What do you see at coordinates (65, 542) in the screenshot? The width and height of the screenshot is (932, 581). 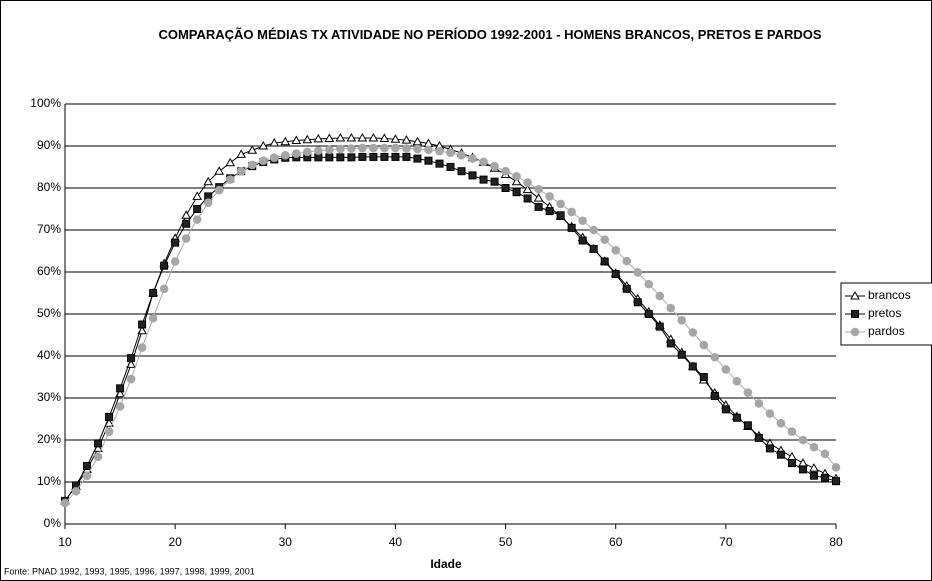 I see `x-tick-label: 10` at bounding box center [65, 542].